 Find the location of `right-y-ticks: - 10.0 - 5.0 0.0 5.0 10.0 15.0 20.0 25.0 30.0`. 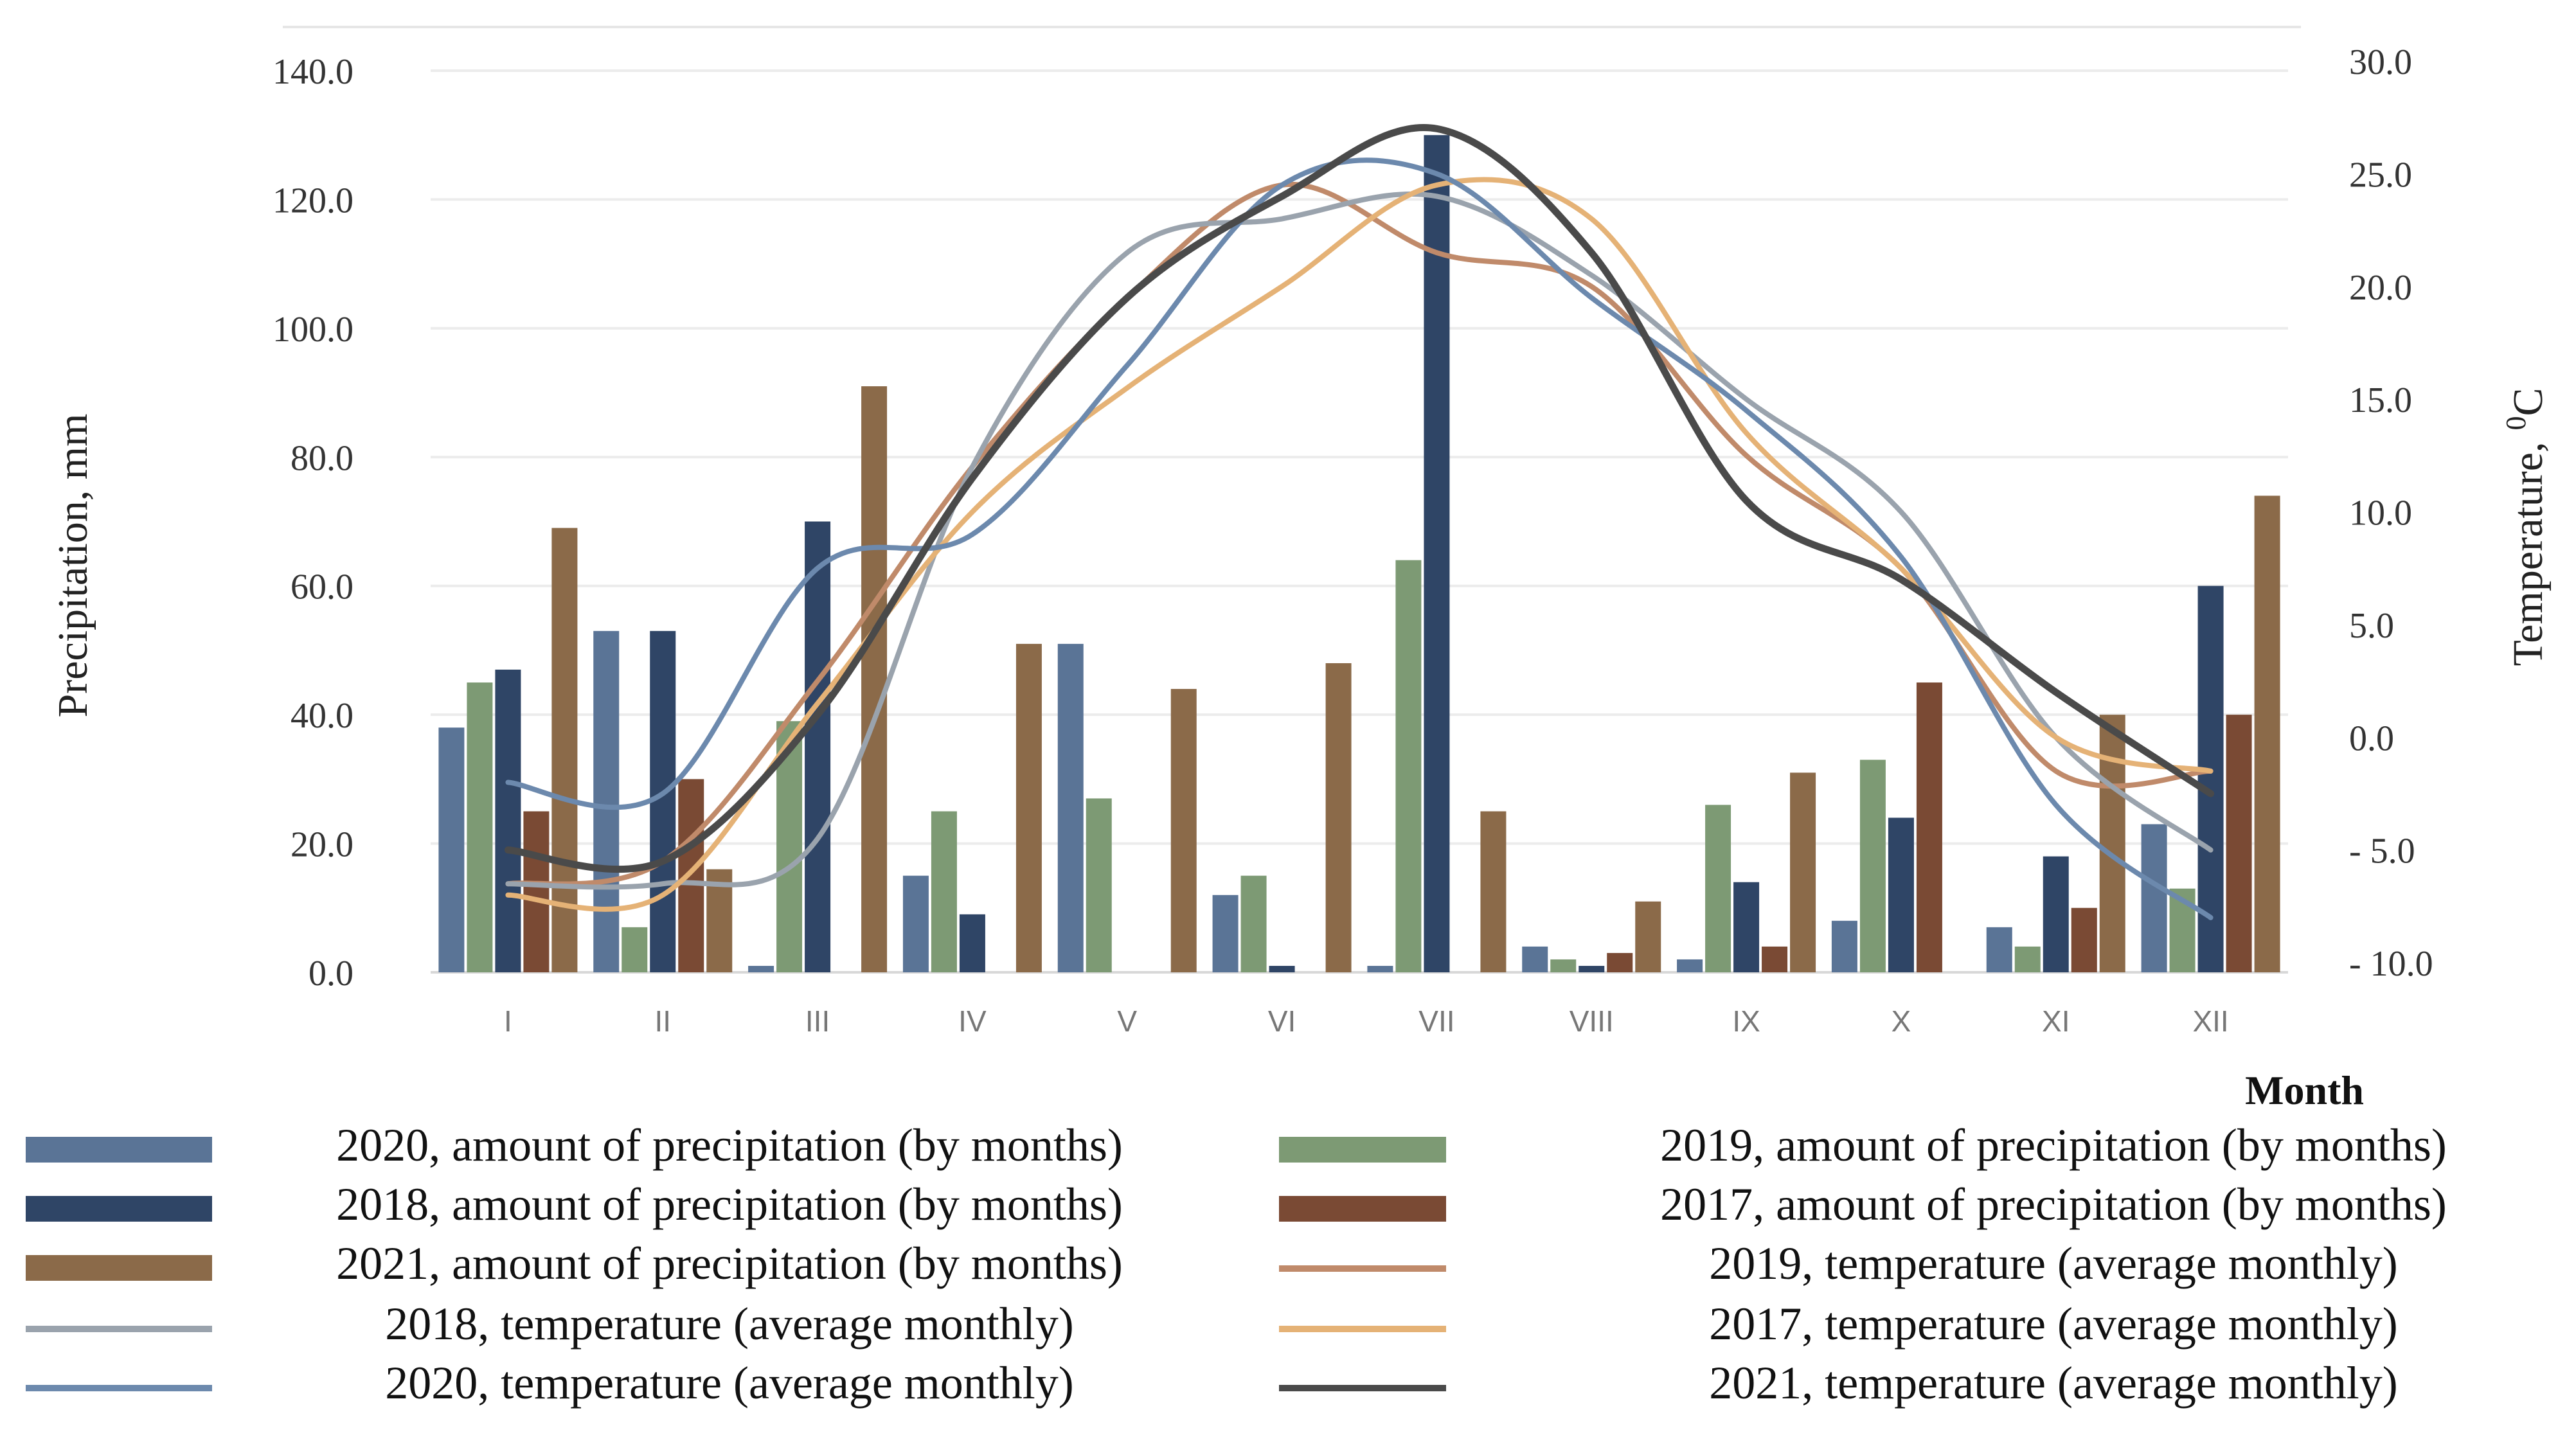

right-y-ticks: - 10.0 - 5.0 0.0 5.0 10.0 15.0 20.0 25.0 30.0 is located at coordinates (2391, 513).